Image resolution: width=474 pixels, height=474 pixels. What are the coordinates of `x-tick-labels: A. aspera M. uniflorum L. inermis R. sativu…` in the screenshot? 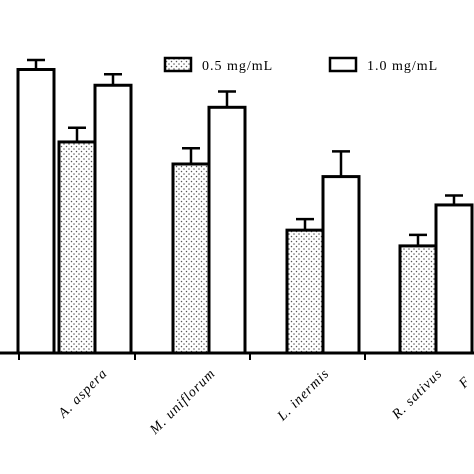 It's located at (264, 402).